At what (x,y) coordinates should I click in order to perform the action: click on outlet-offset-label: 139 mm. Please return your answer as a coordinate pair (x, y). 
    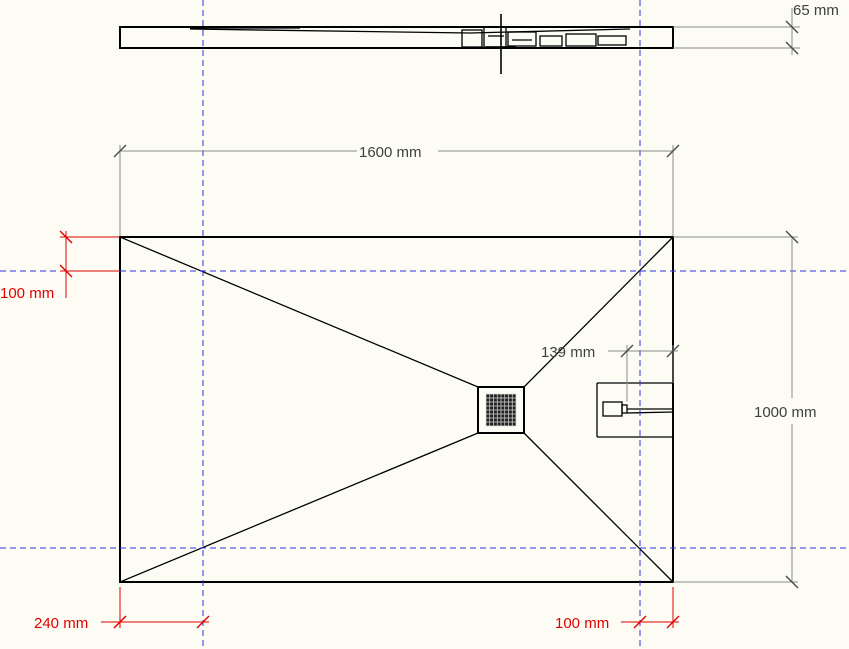
    Looking at the image, I should click on (568, 352).